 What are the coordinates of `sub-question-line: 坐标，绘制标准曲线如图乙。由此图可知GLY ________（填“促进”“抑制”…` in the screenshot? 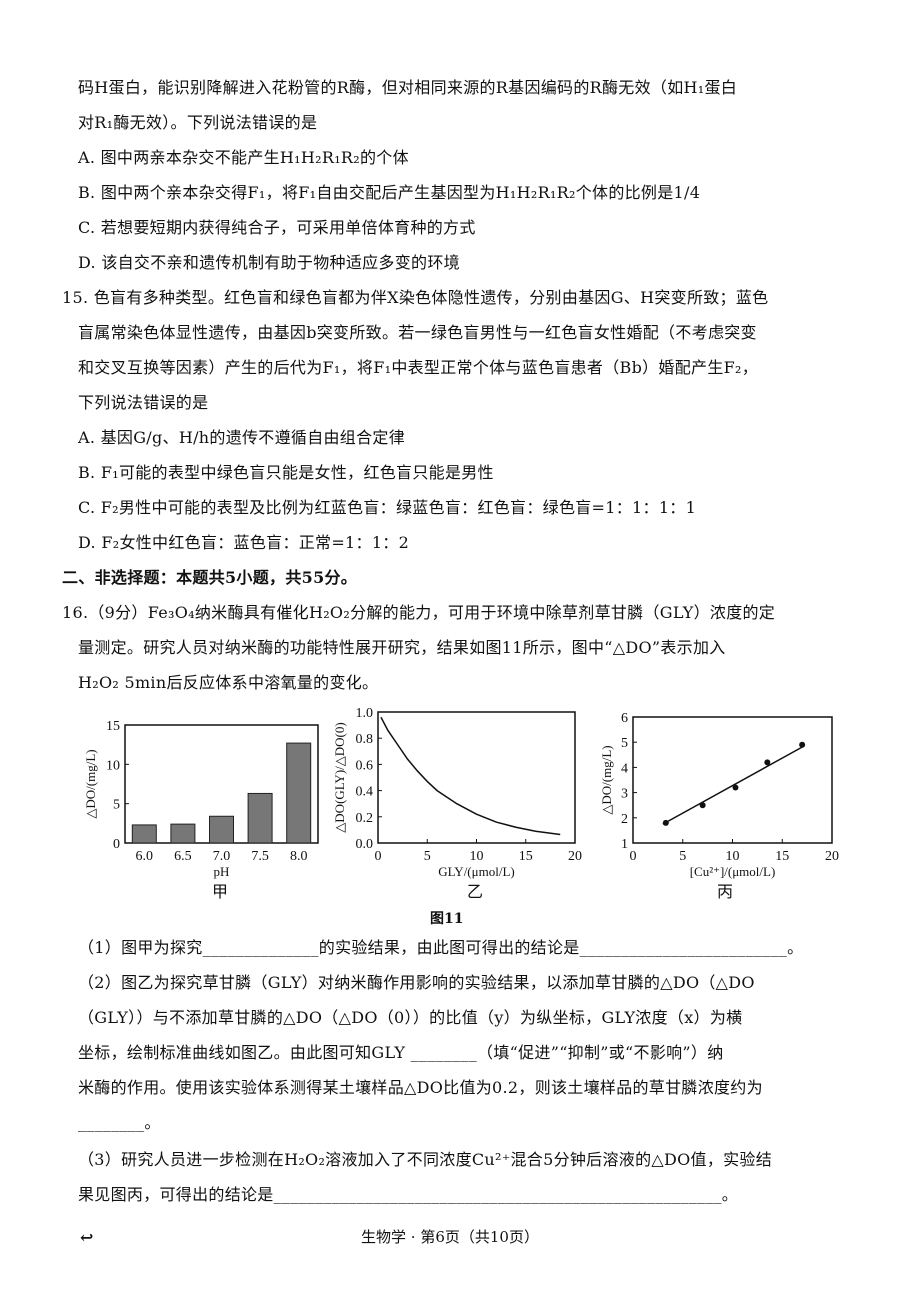 It's located at (401, 1052).